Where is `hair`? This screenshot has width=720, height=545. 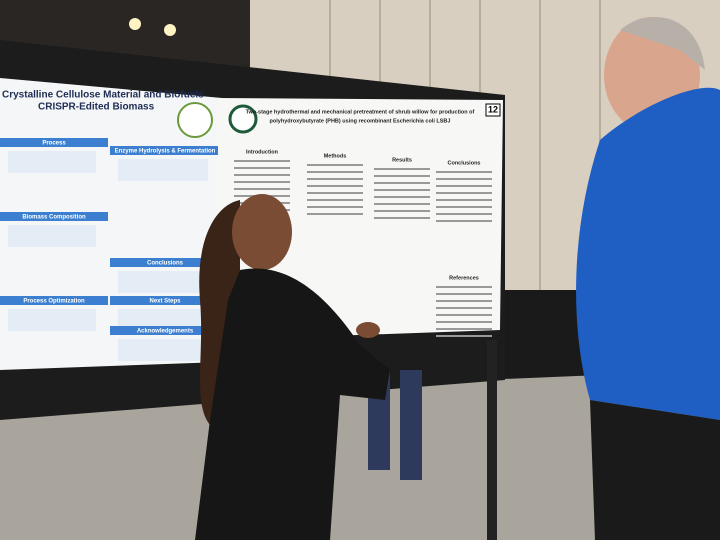
hair is located at coordinates (662, 43).